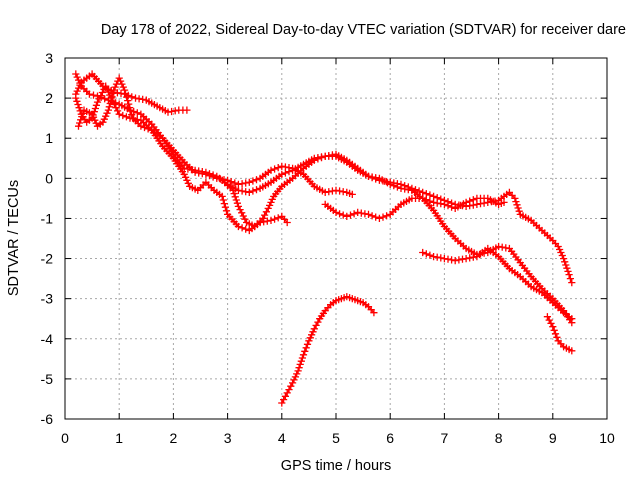 The image size is (640, 480). I want to click on y-tick-label: -2, so click(47, 259).